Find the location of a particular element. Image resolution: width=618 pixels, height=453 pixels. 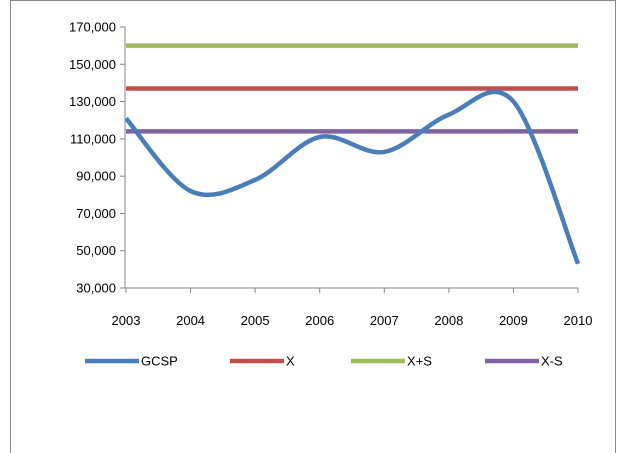

y-tick-label: 90,000 is located at coordinates (96, 176).